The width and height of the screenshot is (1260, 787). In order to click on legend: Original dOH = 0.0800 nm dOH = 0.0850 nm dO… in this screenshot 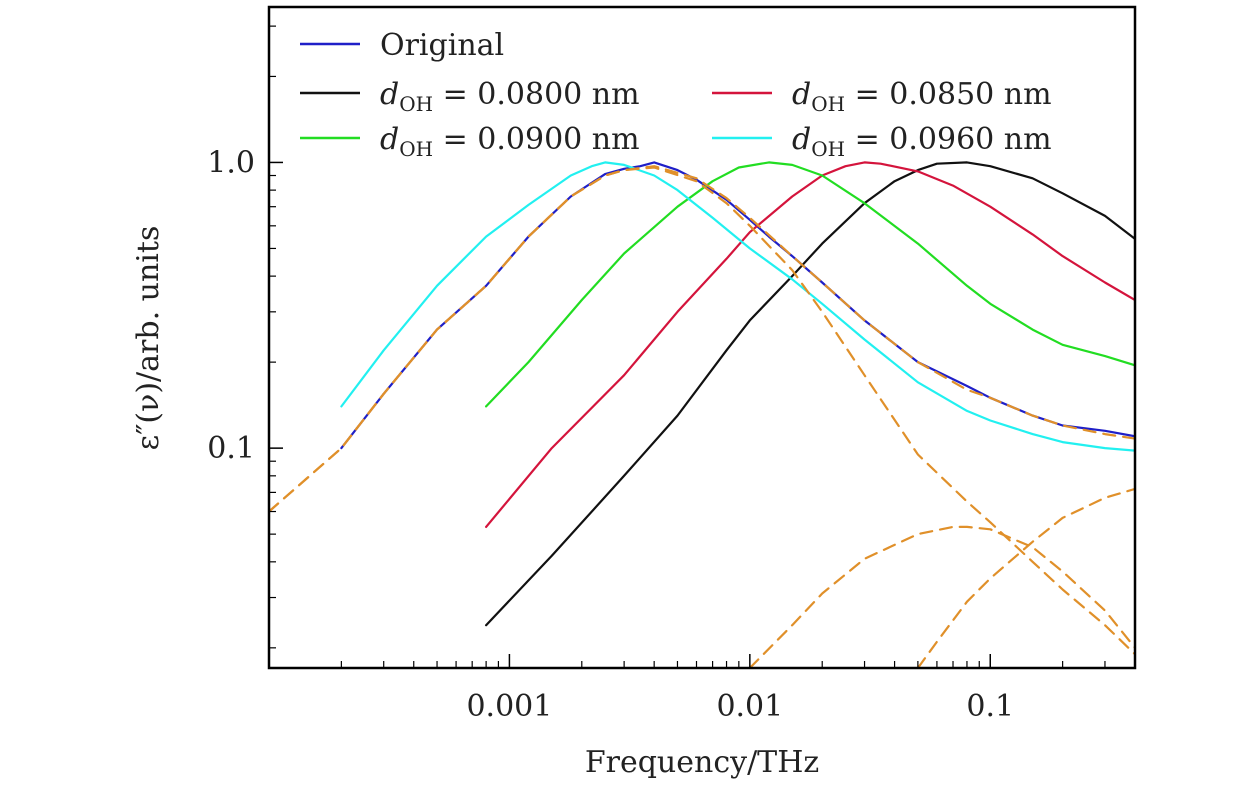, I will do `click(676, 94)`.